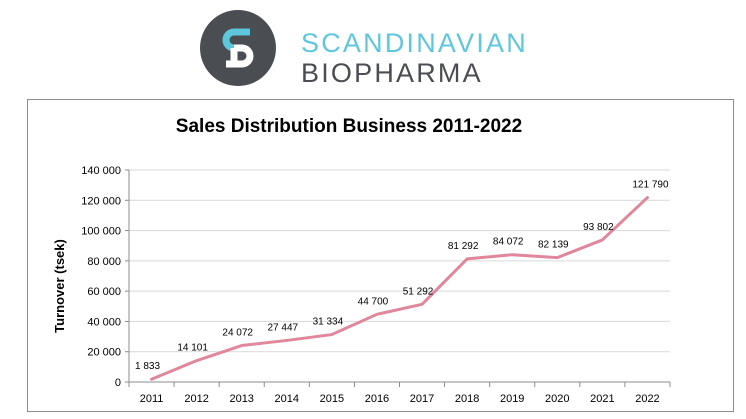 Image resolution: width=746 pixels, height=419 pixels. What do you see at coordinates (377, 399) in the screenshot?
I see `x-tick-label: 2016` at bounding box center [377, 399].